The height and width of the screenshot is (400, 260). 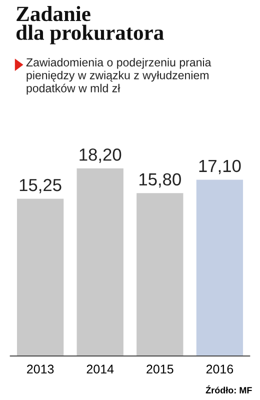 I want to click on text: Źródło: MF, so click(x=229, y=389).